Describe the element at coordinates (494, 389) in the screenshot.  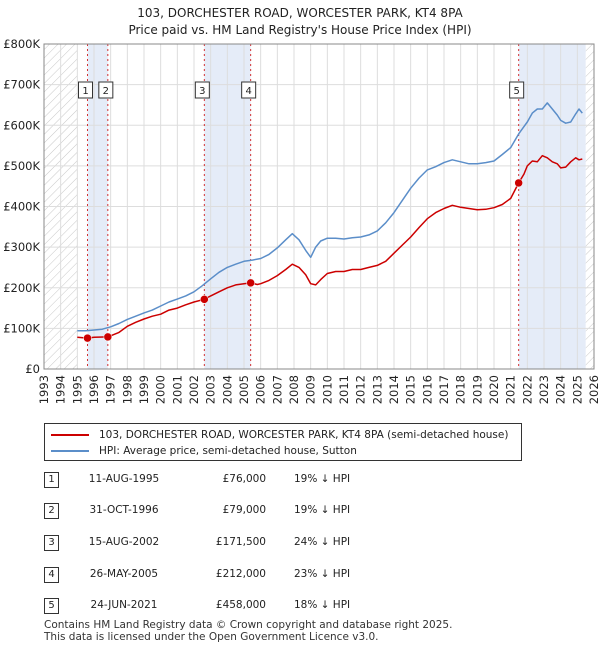
I see `x-tick-label: 2020` at that location.